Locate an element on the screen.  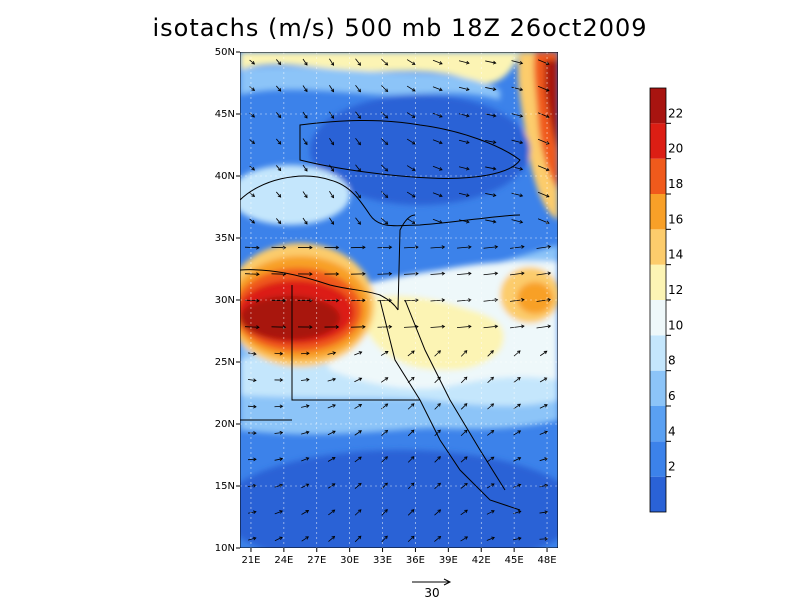
colorbar-label: 20 is located at coordinates (675, 149).